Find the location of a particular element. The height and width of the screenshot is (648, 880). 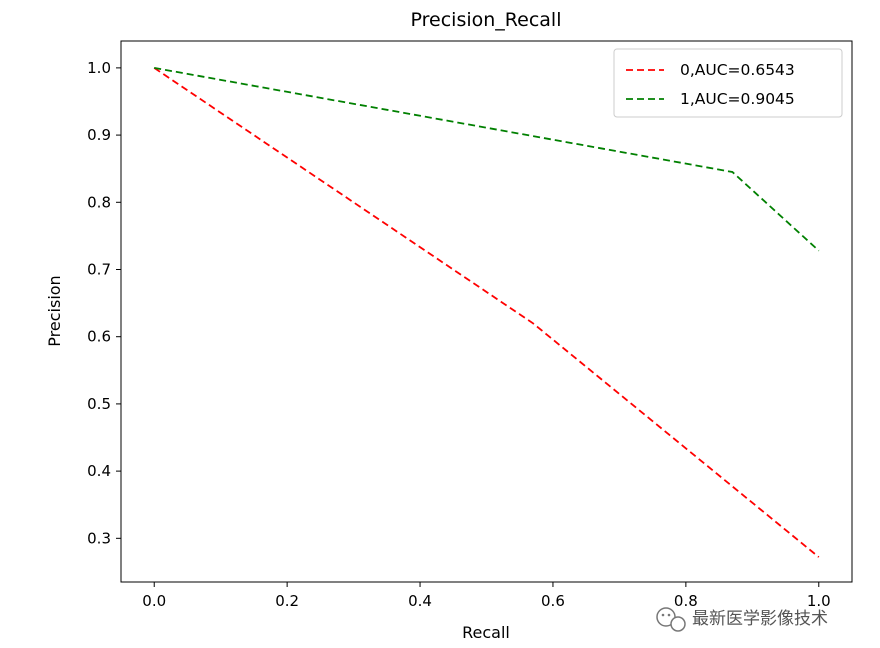

watermark-text: 最新医学影像技术 is located at coordinates (760, 619).